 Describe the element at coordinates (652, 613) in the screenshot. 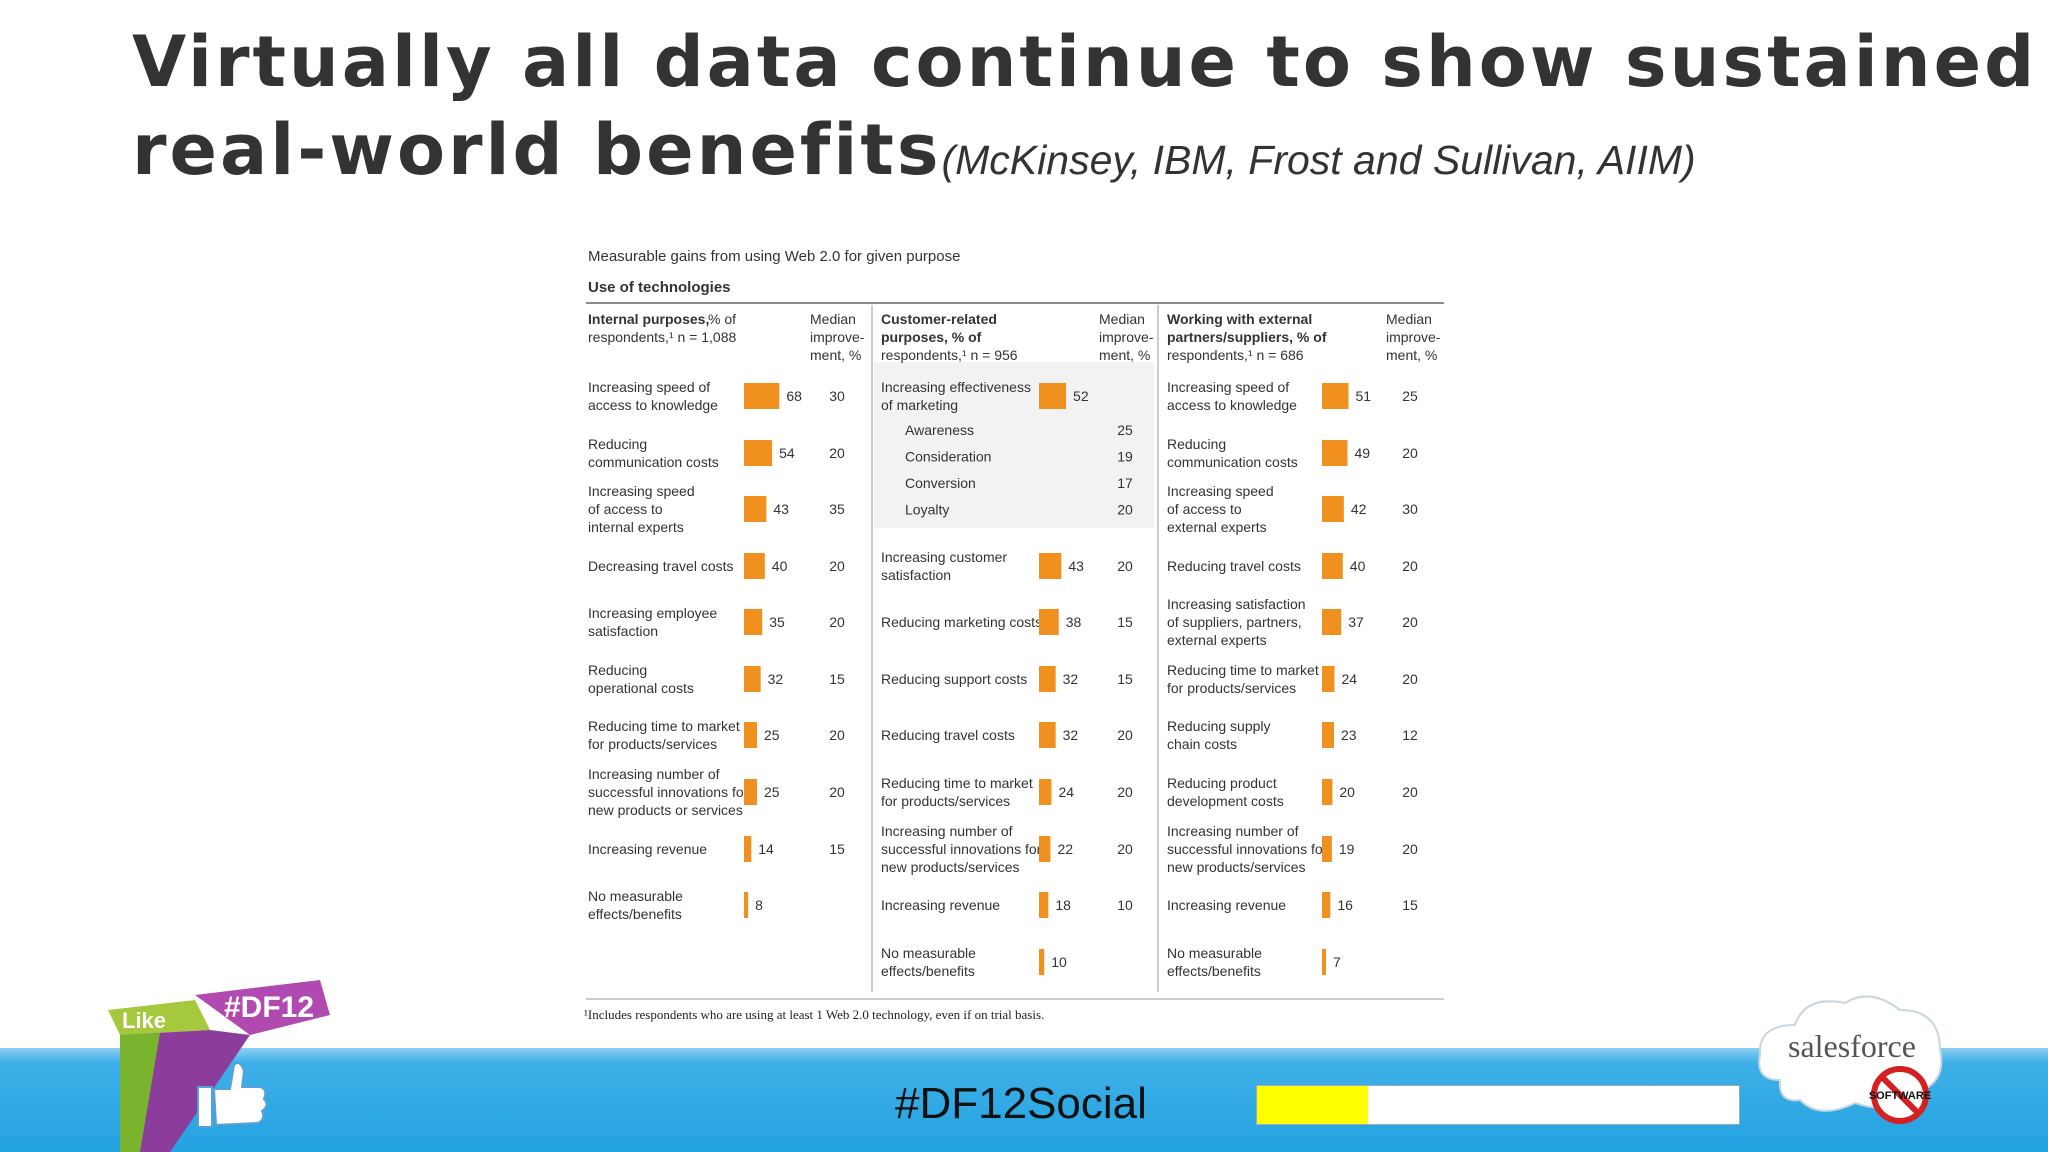

I see `row-label: Increasing employee` at that location.